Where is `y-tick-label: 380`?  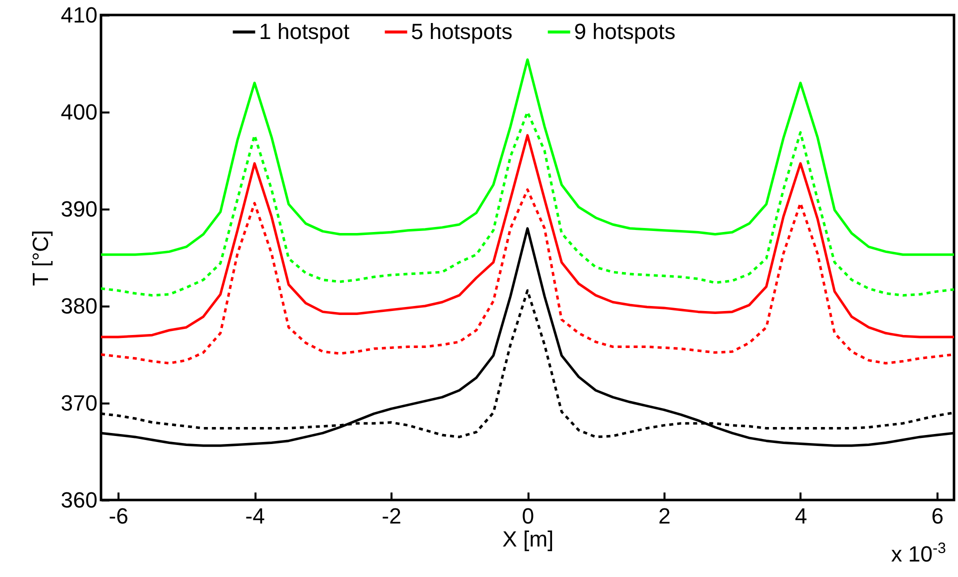 y-tick-label: 380 is located at coordinates (79, 306).